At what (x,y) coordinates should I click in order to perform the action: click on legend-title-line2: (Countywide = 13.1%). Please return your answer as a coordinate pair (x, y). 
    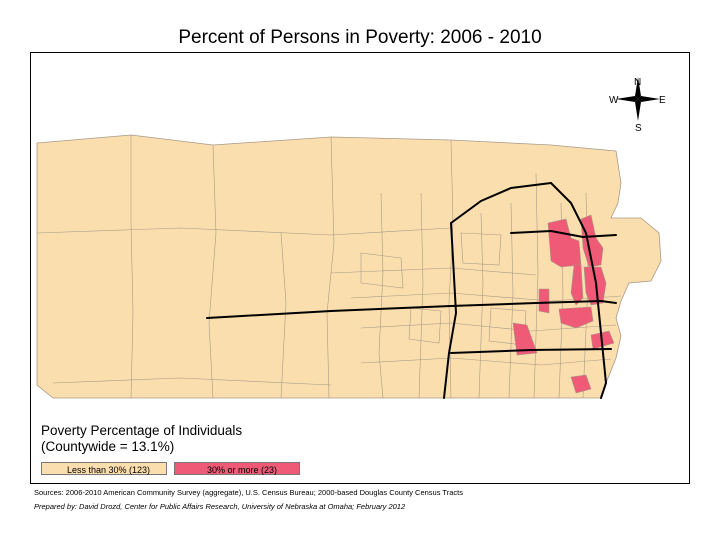
    Looking at the image, I should click on (108, 446).